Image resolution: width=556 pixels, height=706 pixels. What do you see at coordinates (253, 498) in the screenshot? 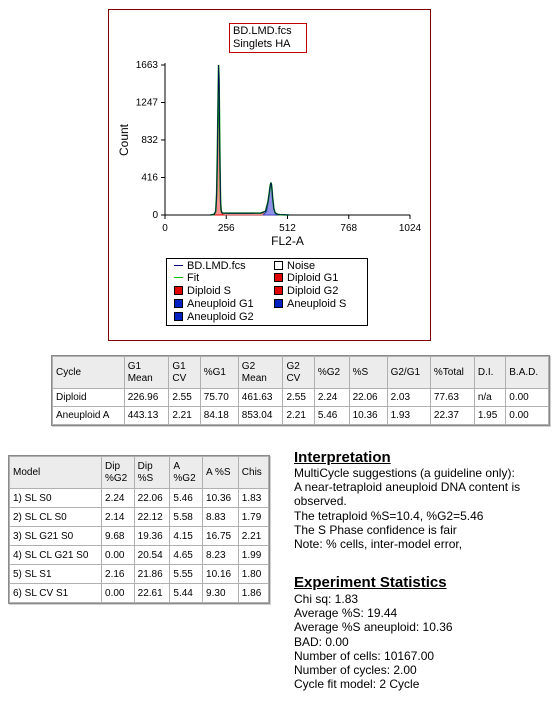
I see `table-cell: 1.83` at bounding box center [253, 498].